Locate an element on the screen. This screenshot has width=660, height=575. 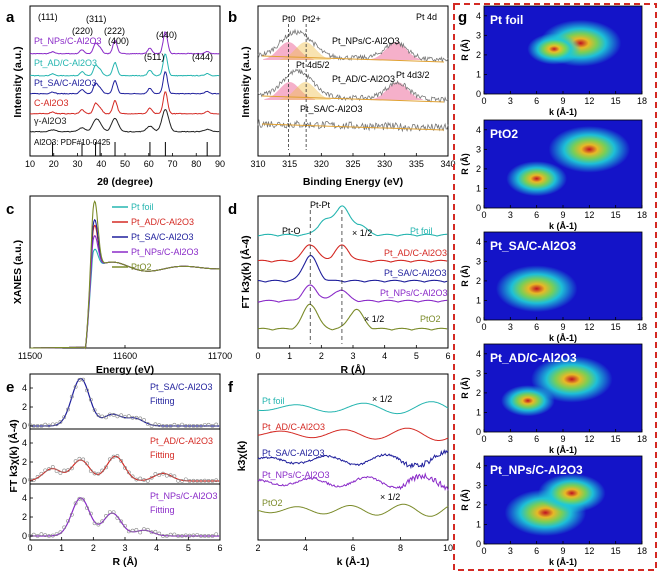
panel-g-ytick-label-0-2: 2 is located at coordinates (478, 55).